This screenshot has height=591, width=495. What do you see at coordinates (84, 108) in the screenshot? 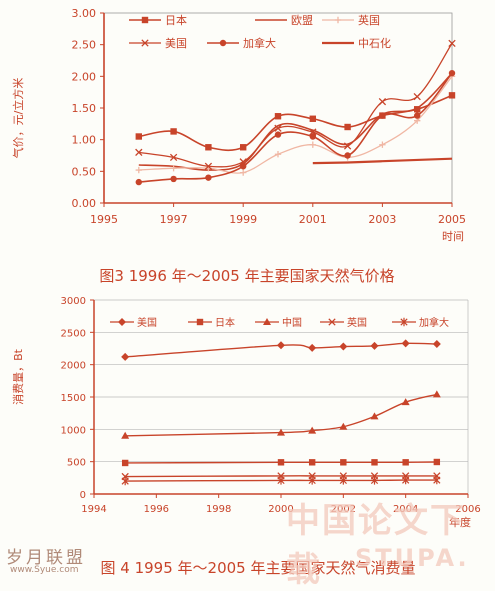
I see `y-tick-label: 1.50` at bounding box center [84, 108].